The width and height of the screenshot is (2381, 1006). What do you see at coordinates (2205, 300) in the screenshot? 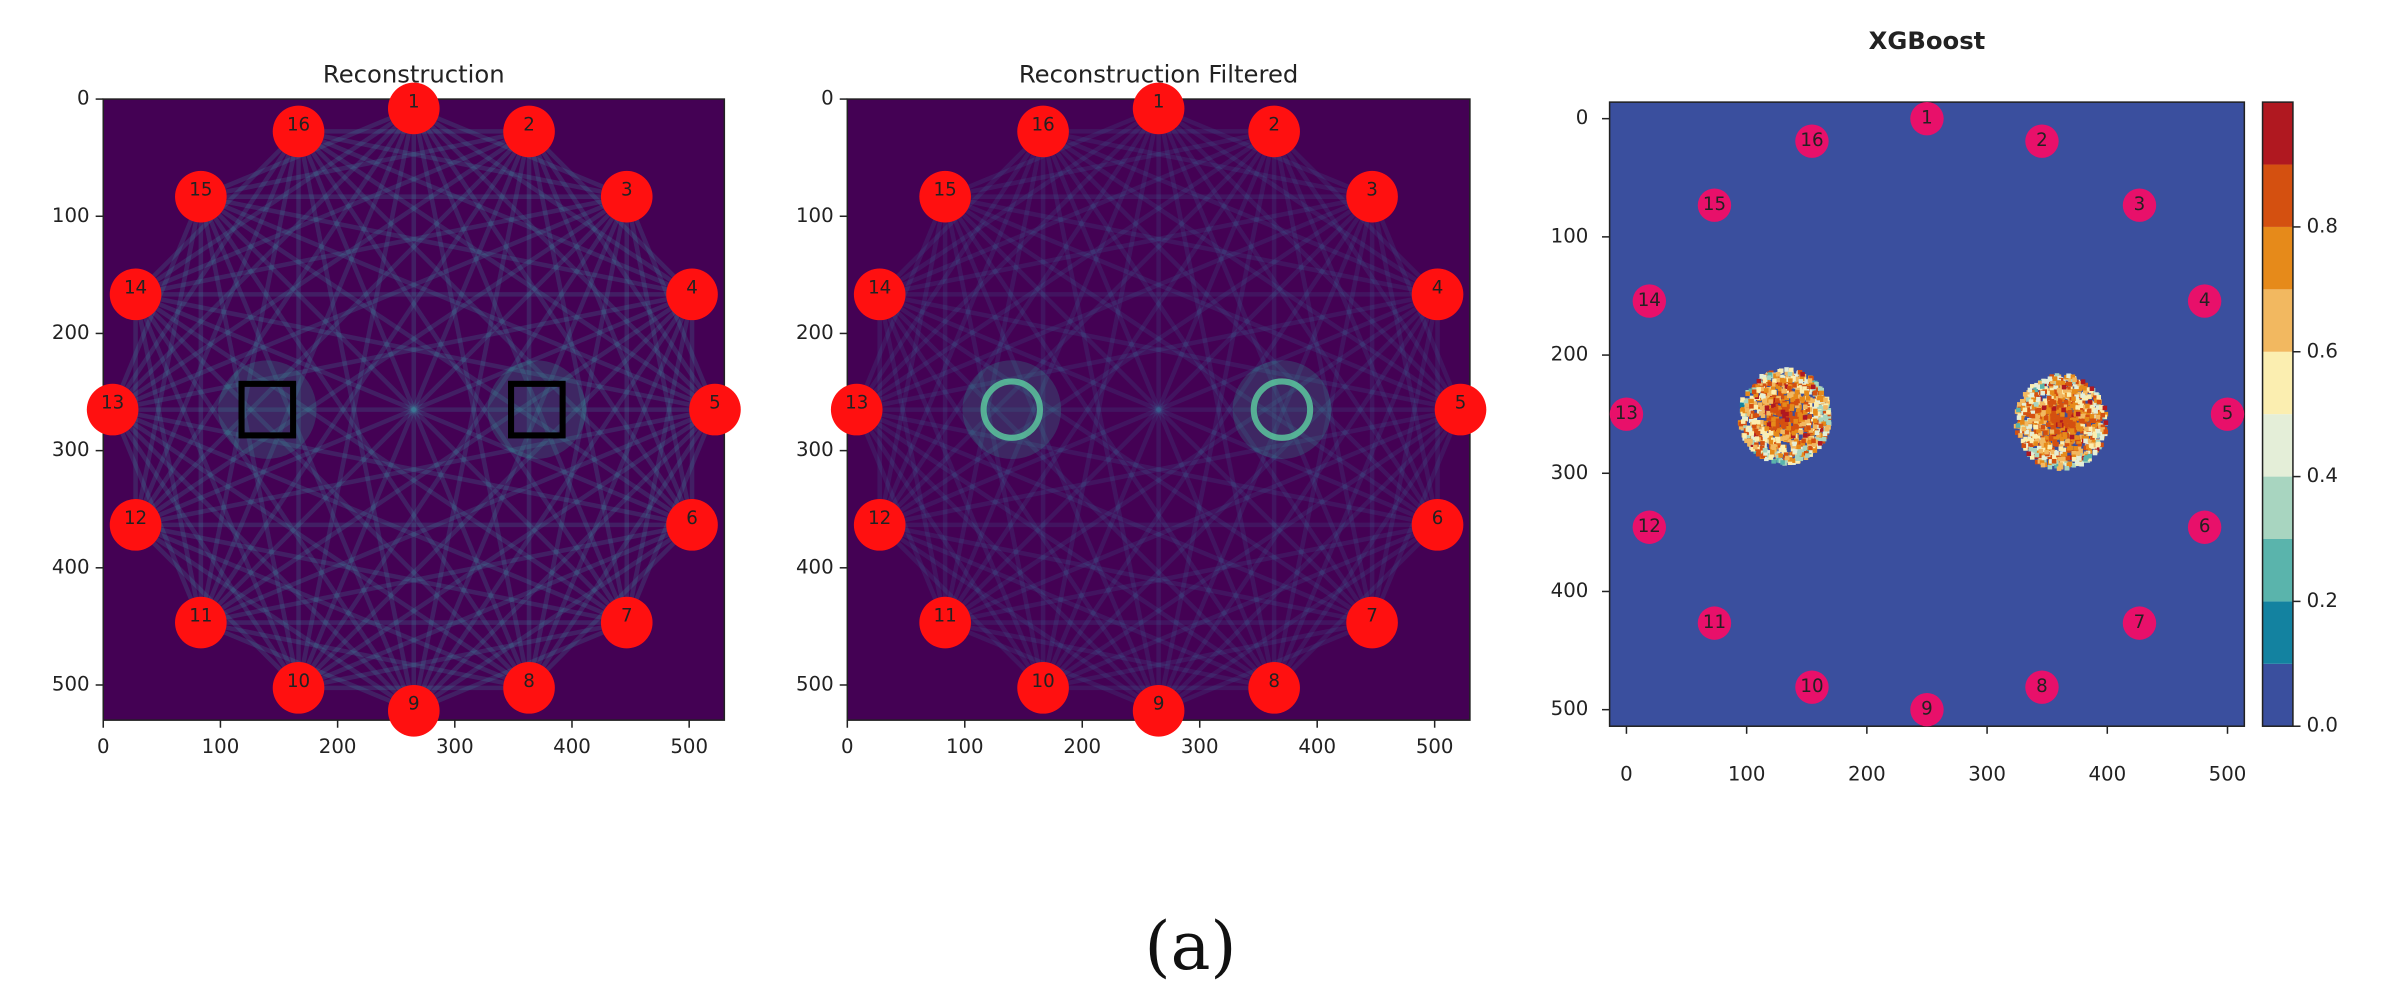
I see `electrode-label: 4` at bounding box center [2205, 300].